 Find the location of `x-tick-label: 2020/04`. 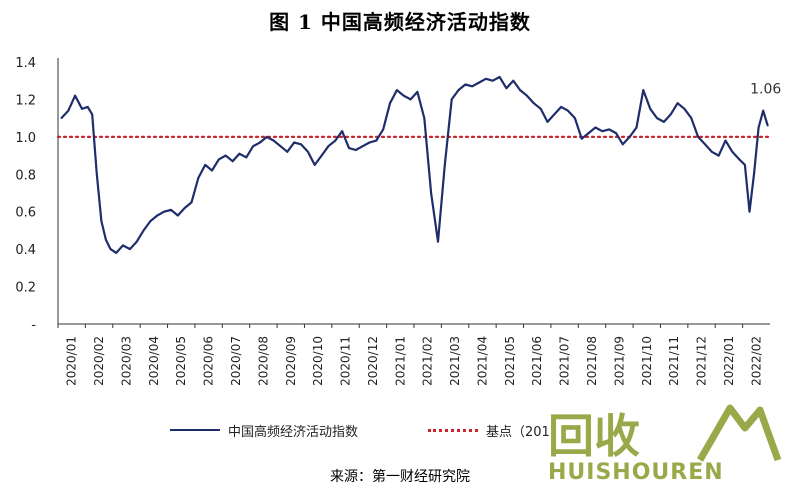

x-tick-label: 2020/04 is located at coordinates (154, 361).